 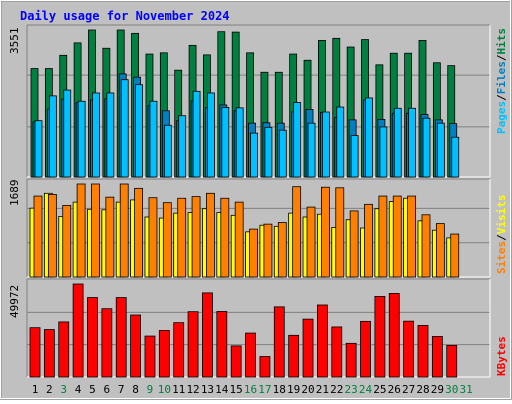 I want to click on top-panel-legend: Pages/Files/Hits, so click(x=501, y=81).